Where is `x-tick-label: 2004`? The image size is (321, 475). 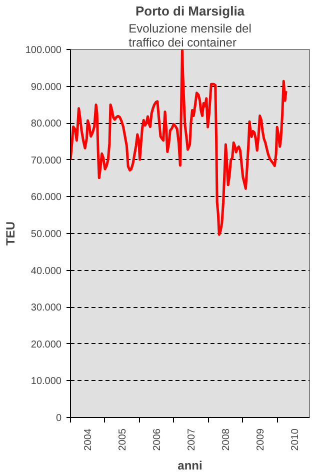 x-tick-label: 2004 is located at coordinates (88, 439).